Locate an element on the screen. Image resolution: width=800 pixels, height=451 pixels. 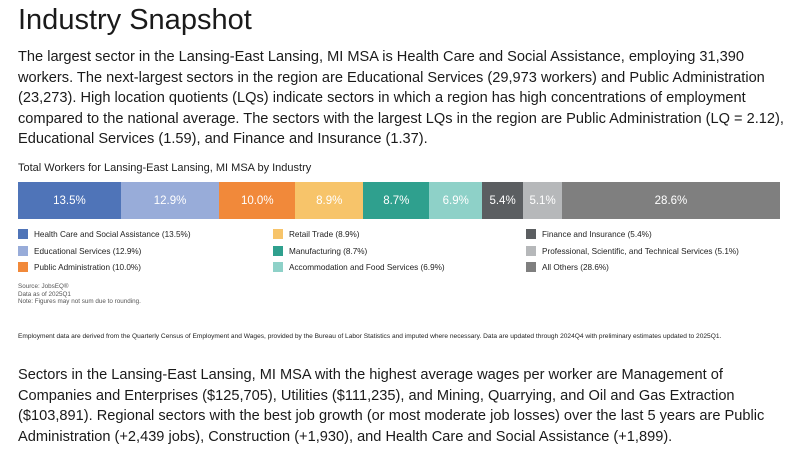
bar-segment-label: 8.9% is located at coordinates (329, 200).